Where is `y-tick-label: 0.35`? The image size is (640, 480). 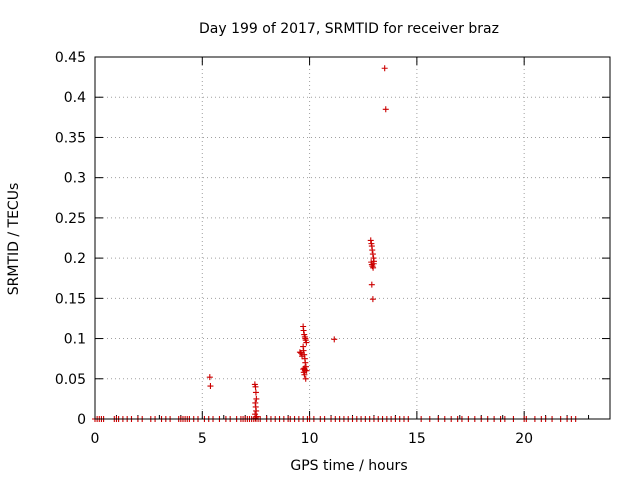 y-tick-label: 0.35 is located at coordinates (70, 138).